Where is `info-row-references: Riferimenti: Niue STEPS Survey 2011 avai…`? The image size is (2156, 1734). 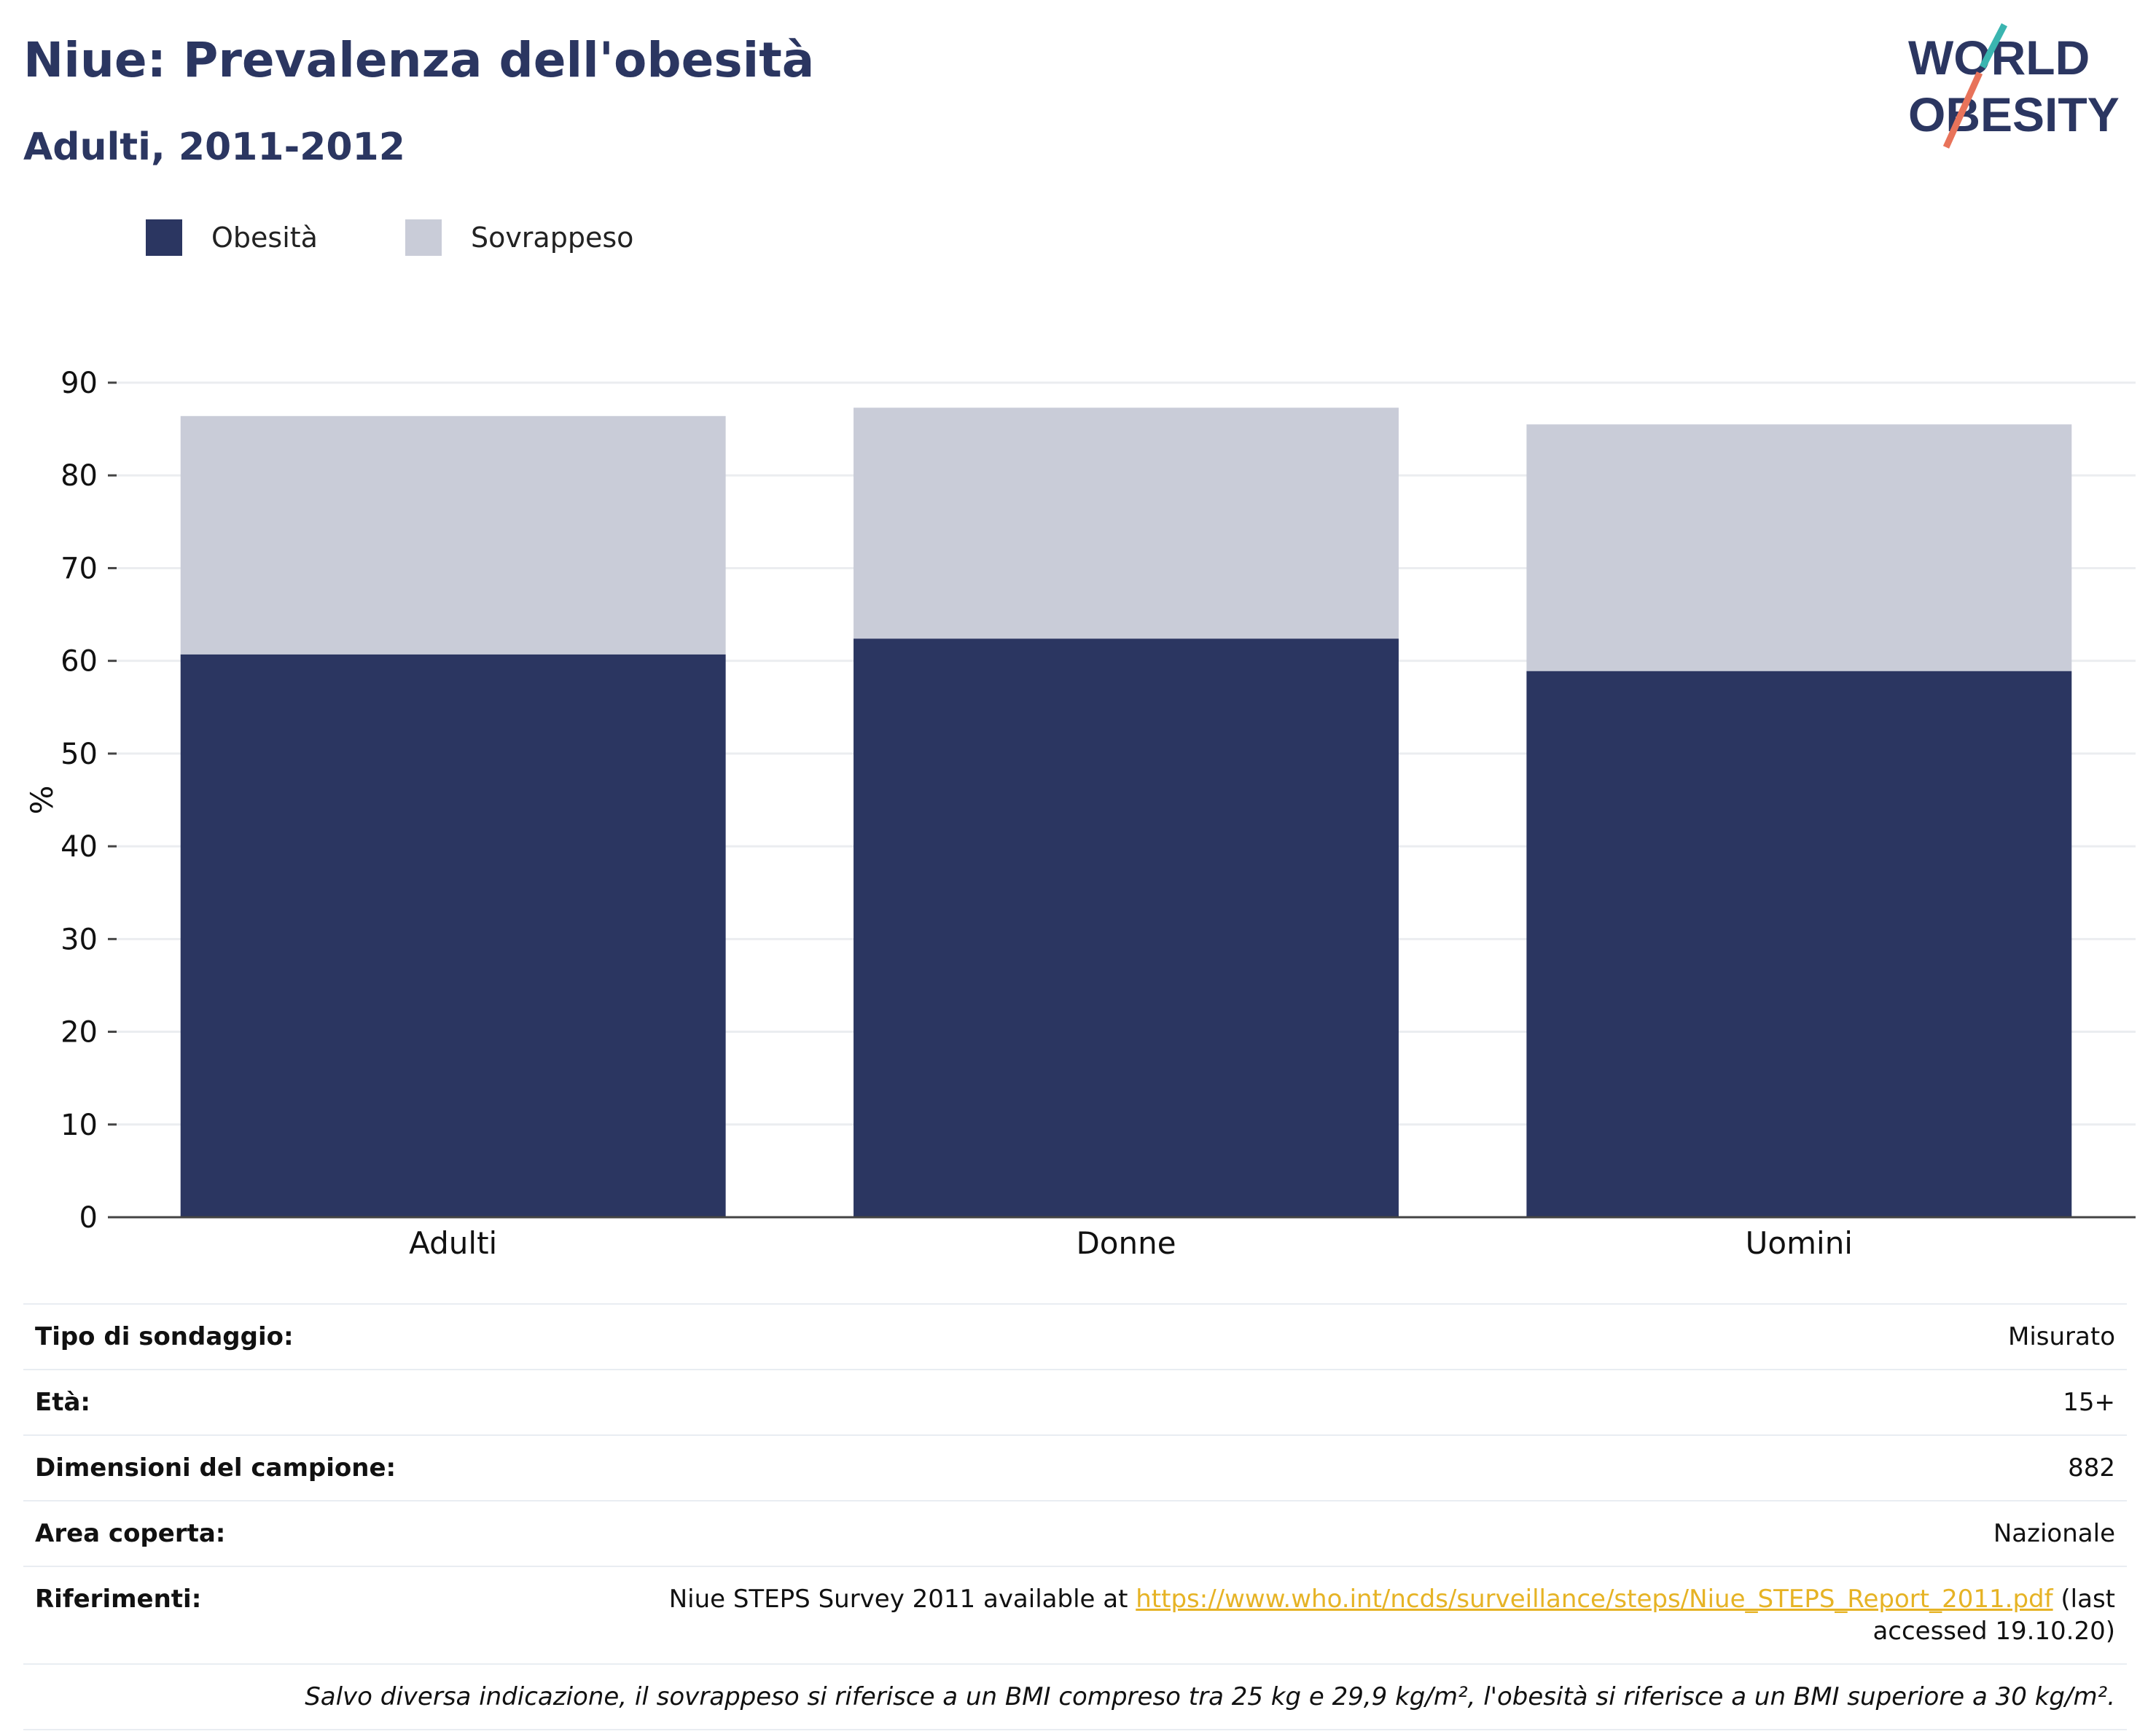
info-row-references: Riferimenti: Niue STEPS Survey 2011 avai… is located at coordinates (1075, 1615).